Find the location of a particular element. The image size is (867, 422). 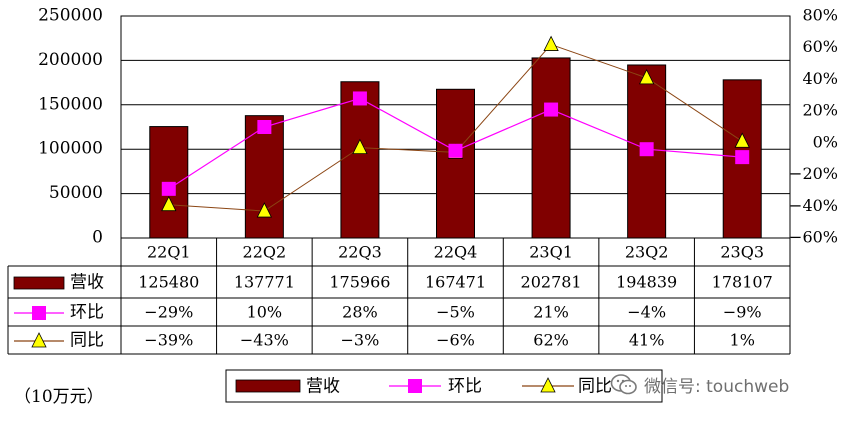

right-axis-tick-label: −20% is located at coordinates (813, 173).